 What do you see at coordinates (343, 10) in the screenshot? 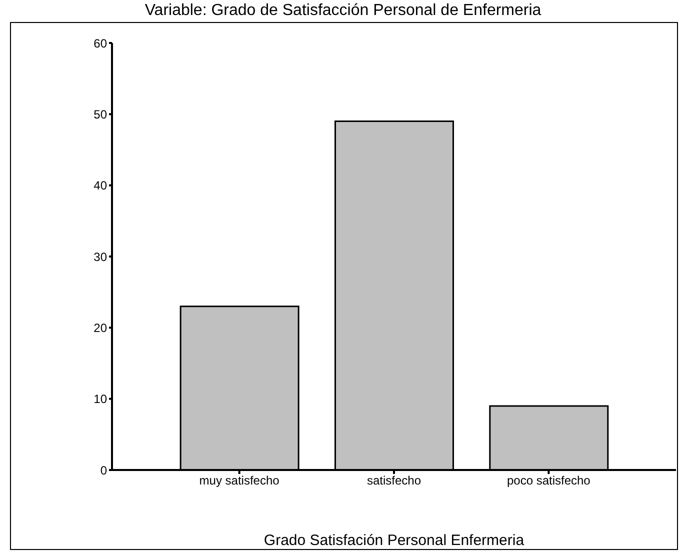
I see `chart-title: Variable: Grado de Satisfacción Personal de Enfermeria` at bounding box center [343, 10].